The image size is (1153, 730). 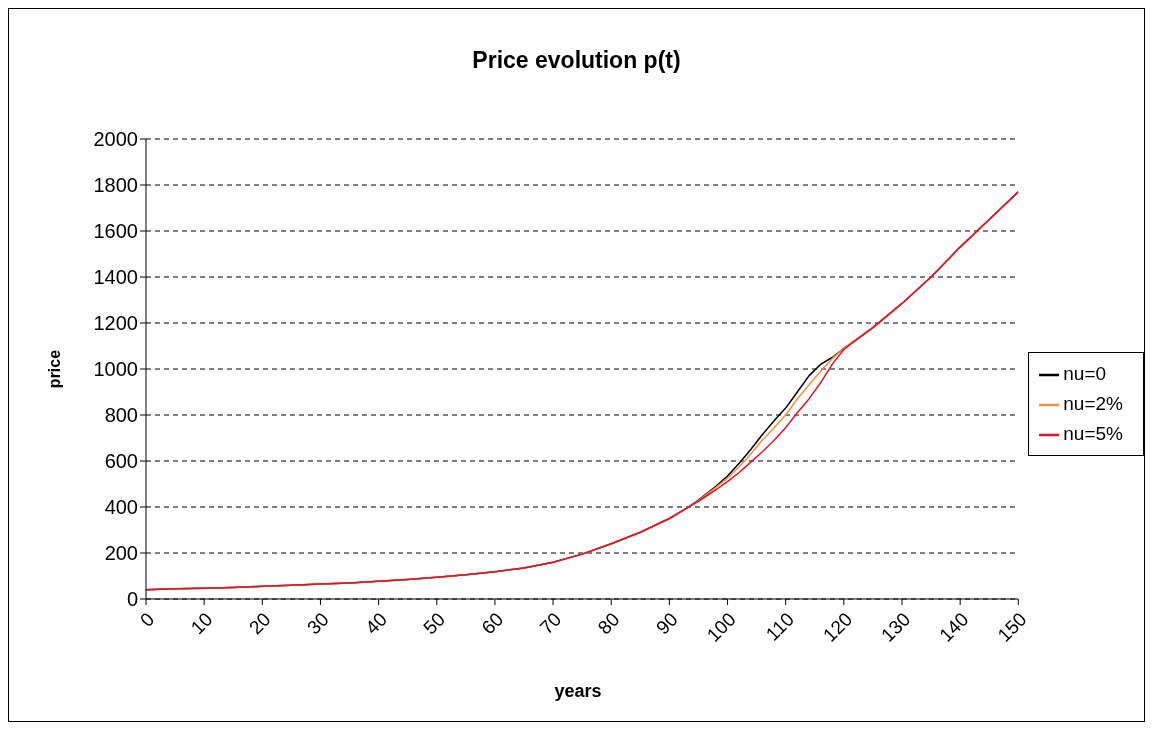 I want to click on x-tick-label: 110, so click(x=780, y=626).